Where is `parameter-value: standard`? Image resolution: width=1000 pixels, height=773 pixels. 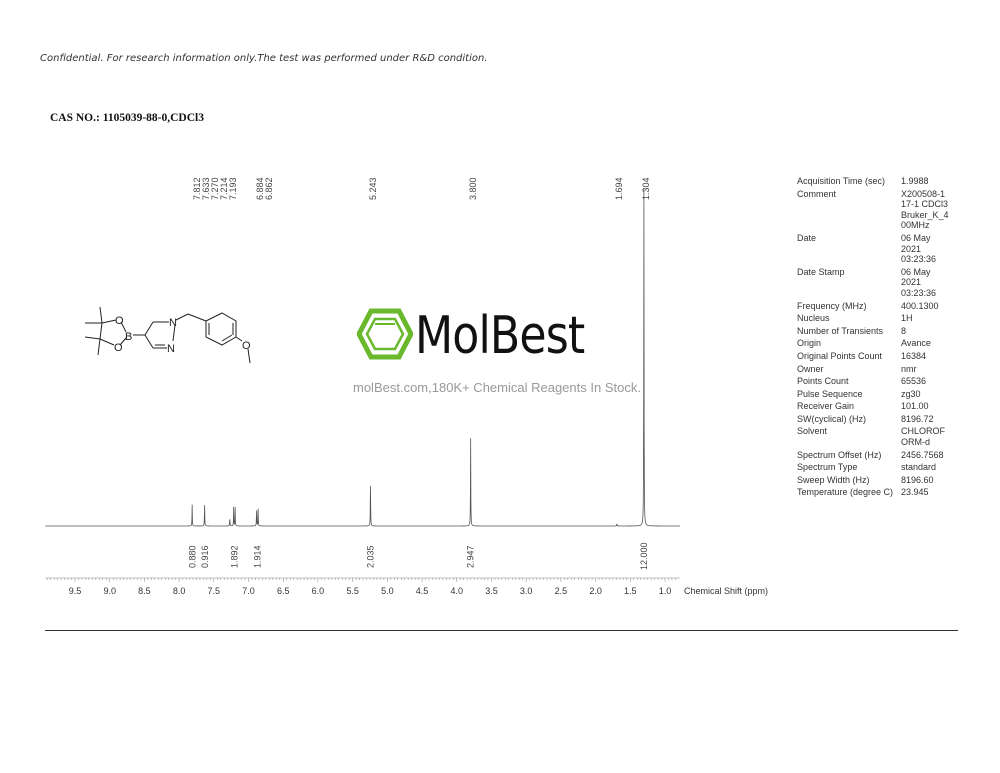
parameter-value: standard is located at coordinates (919, 467).